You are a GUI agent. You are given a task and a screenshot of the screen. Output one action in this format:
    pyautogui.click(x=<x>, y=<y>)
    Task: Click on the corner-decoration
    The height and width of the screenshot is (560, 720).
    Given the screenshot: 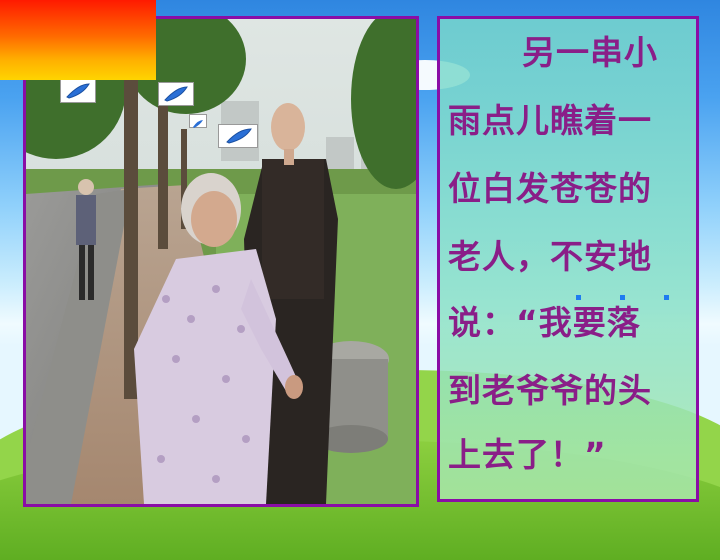 What is the action you would take?
    pyautogui.click(x=78, y=40)
    